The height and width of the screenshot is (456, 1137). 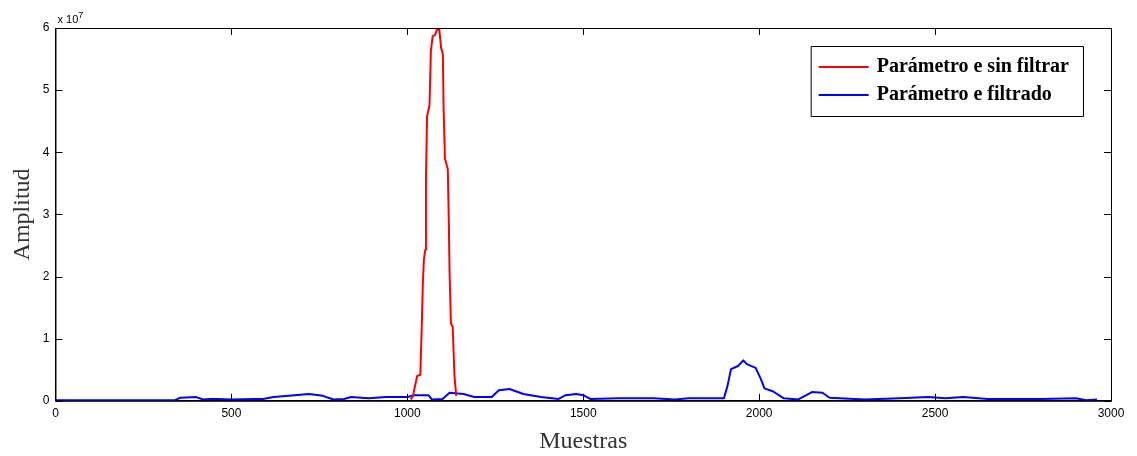 What do you see at coordinates (46, 337) in the screenshot?
I see `y-tick-label: 1` at bounding box center [46, 337].